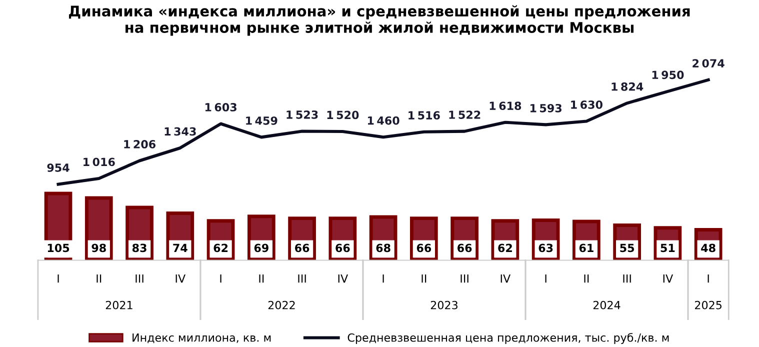 The width and height of the screenshot is (759, 347). Describe the element at coordinates (343, 115) in the screenshot. I see `data-label: 1 520` at that location.